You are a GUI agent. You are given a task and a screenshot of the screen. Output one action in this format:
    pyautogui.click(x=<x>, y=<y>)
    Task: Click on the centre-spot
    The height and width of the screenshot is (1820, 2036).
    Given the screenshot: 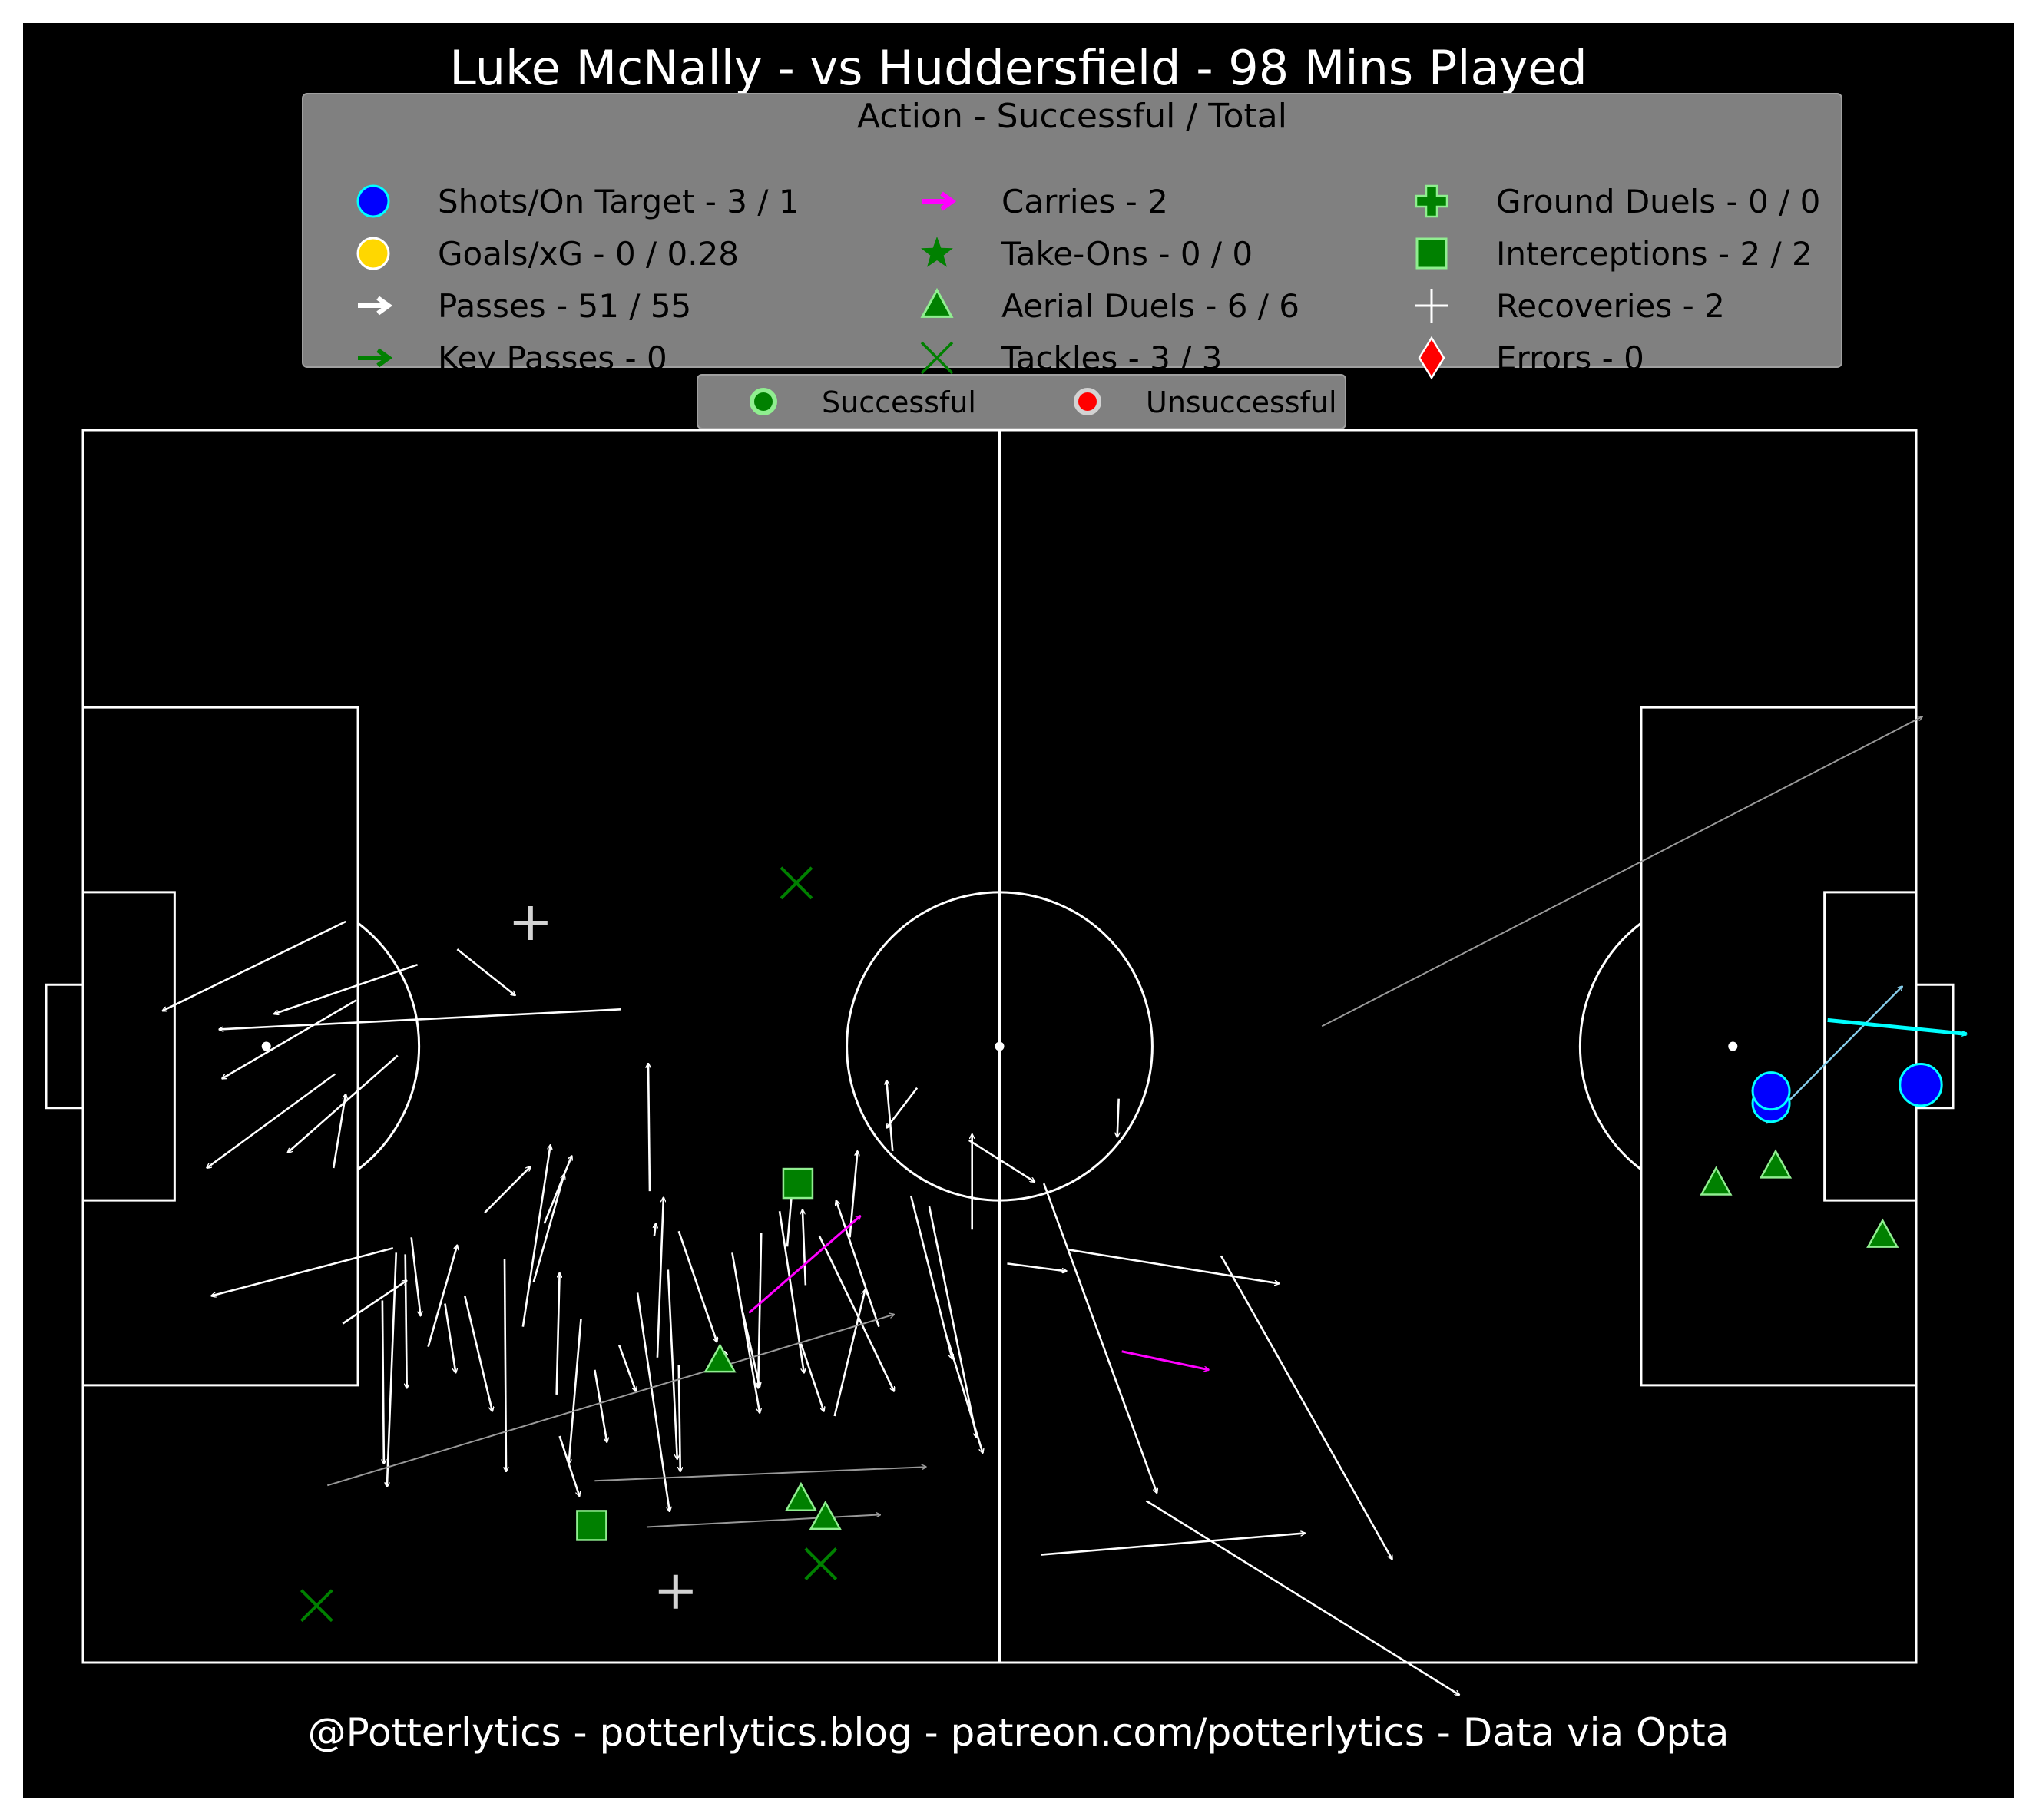 What is the action you would take?
    pyautogui.click(x=1000, y=1046)
    